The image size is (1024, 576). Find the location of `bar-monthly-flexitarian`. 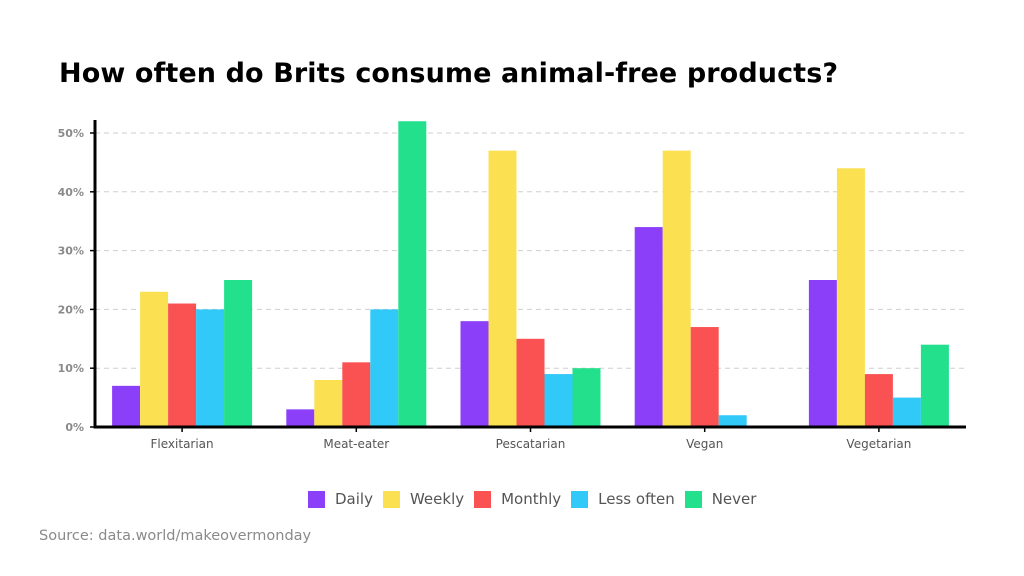

bar-monthly-flexitarian is located at coordinates (182, 365).